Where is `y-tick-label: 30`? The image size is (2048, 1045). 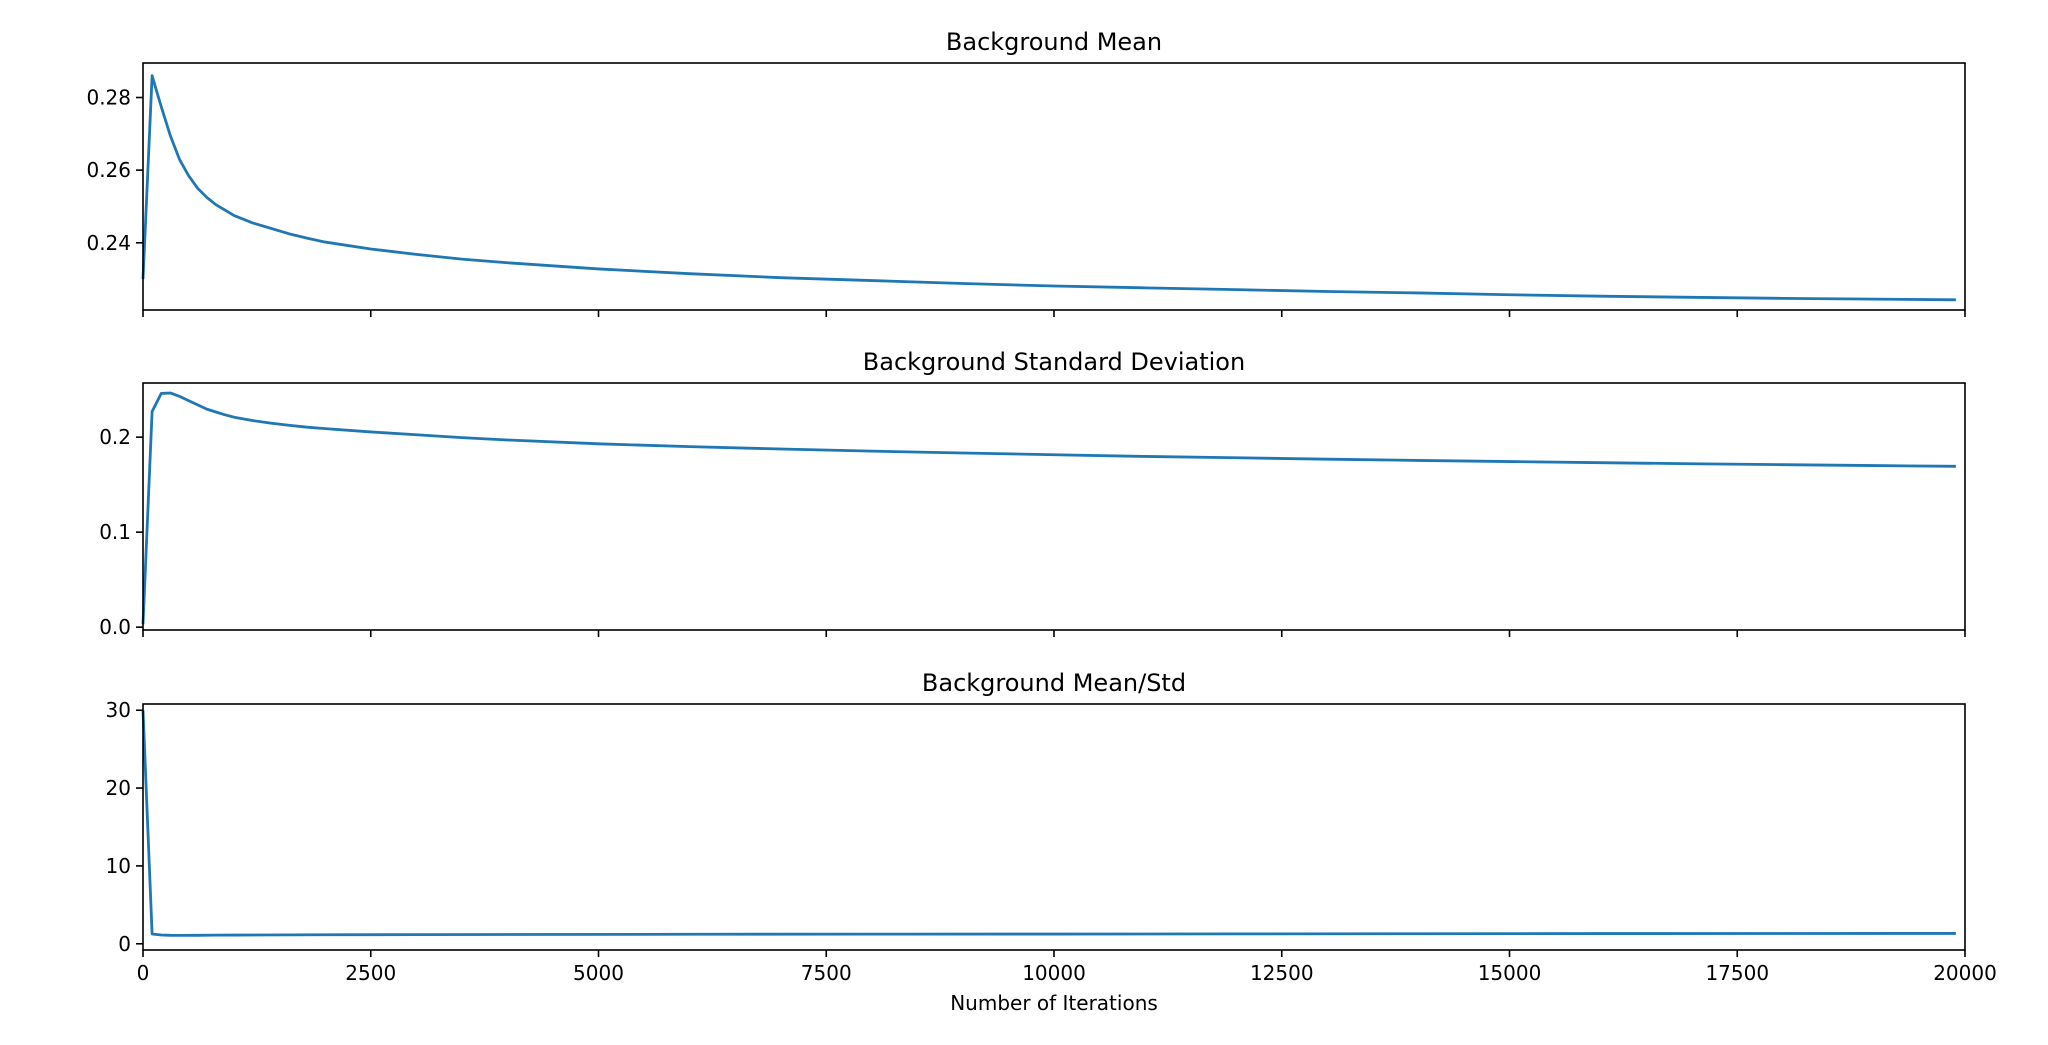 y-tick-label: 30 is located at coordinates (118, 710).